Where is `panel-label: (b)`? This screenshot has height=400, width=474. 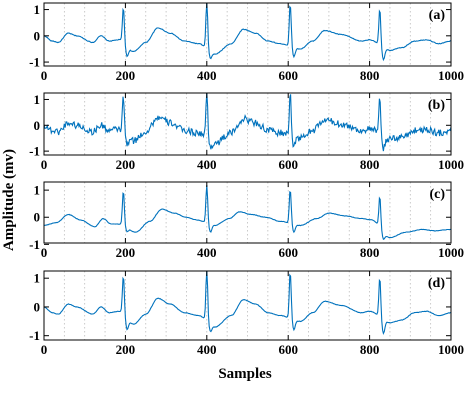
panel-label: (b) is located at coordinates (436, 105).